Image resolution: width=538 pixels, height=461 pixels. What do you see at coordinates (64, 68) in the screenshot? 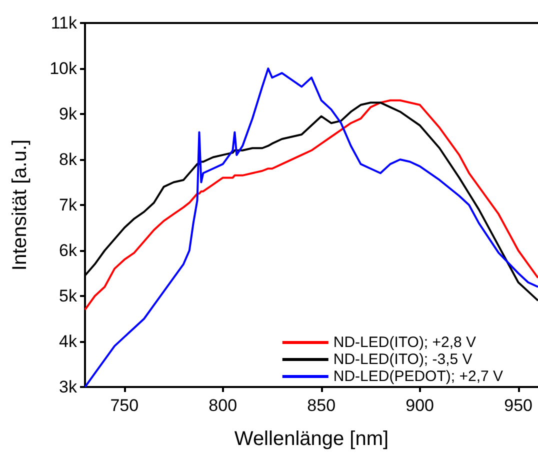
I see `y-tick-label: 10k` at bounding box center [64, 68].